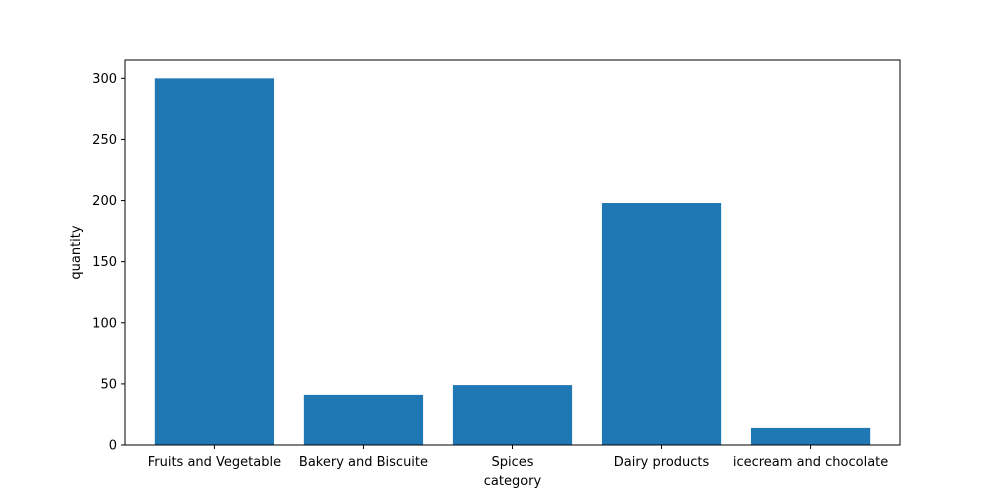 This screenshot has height=500, width=1000. Describe the element at coordinates (108, 384) in the screenshot. I see `y-tick-label-1: 50` at that location.